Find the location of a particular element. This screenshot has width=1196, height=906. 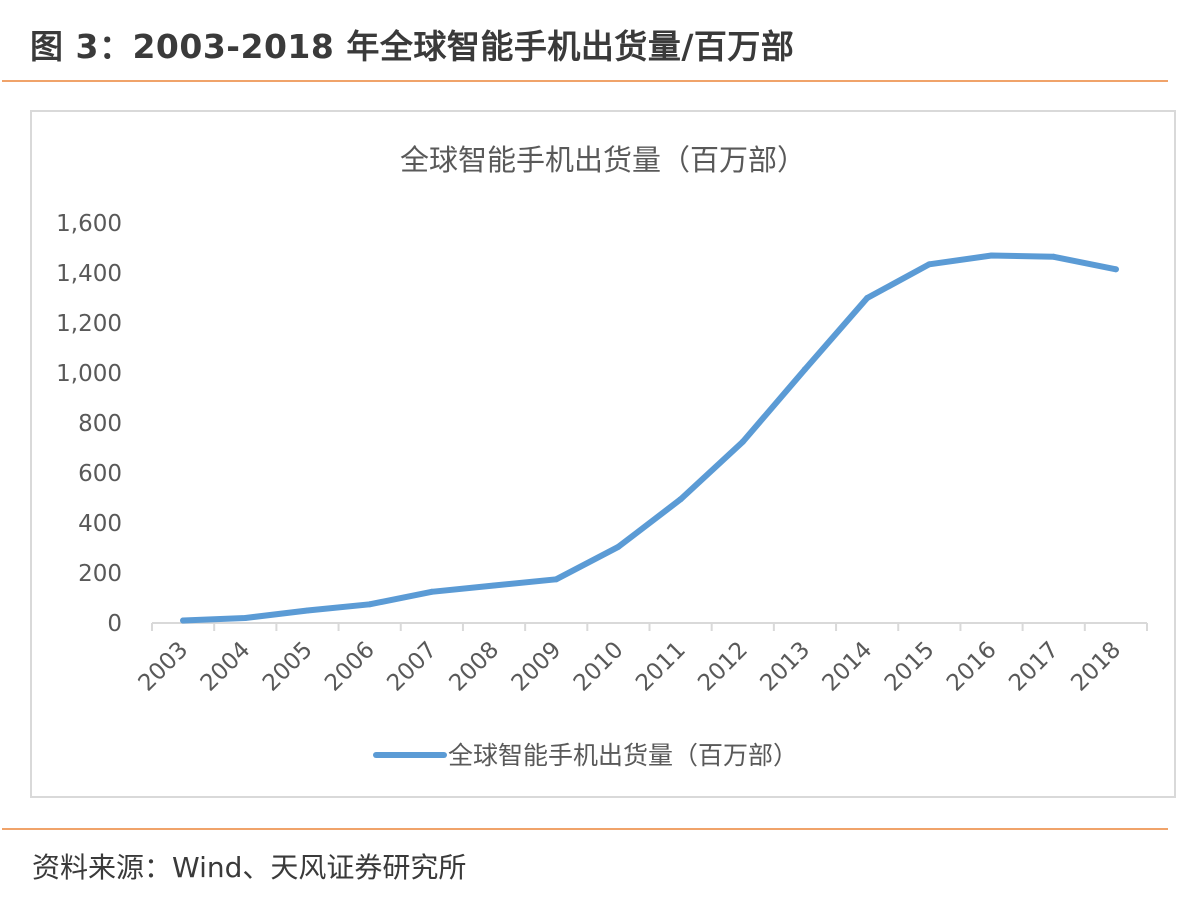

x-tick-label: 2017 is located at coordinates (1034, 667).